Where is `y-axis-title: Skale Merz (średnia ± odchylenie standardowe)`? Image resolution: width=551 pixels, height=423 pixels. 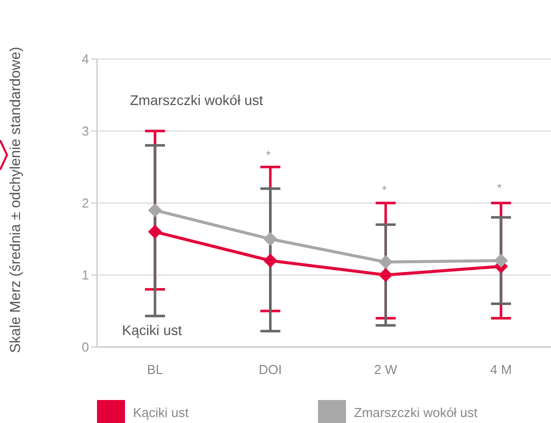
y-axis-title: Skale Merz (średnia ± odchylenie standardowe) is located at coordinates (16, 199).